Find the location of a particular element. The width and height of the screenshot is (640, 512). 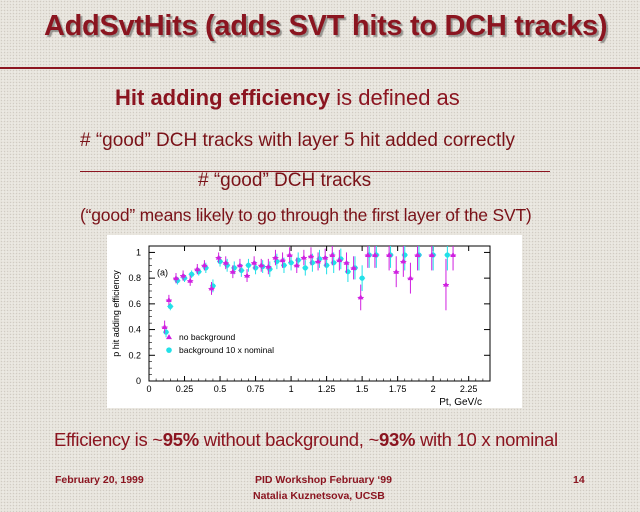

y-tick-label: 0 is located at coordinates (138, 381).